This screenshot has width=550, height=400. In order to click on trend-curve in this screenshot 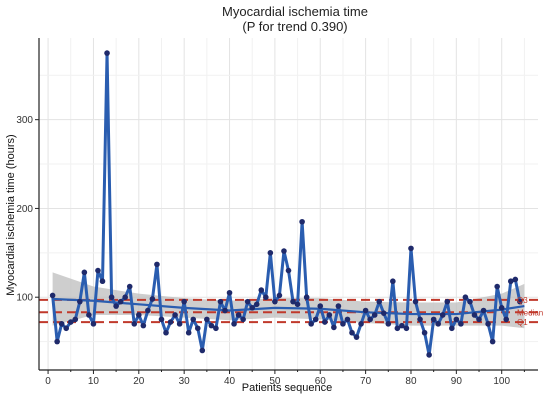, I will do `click(288, 306)`.